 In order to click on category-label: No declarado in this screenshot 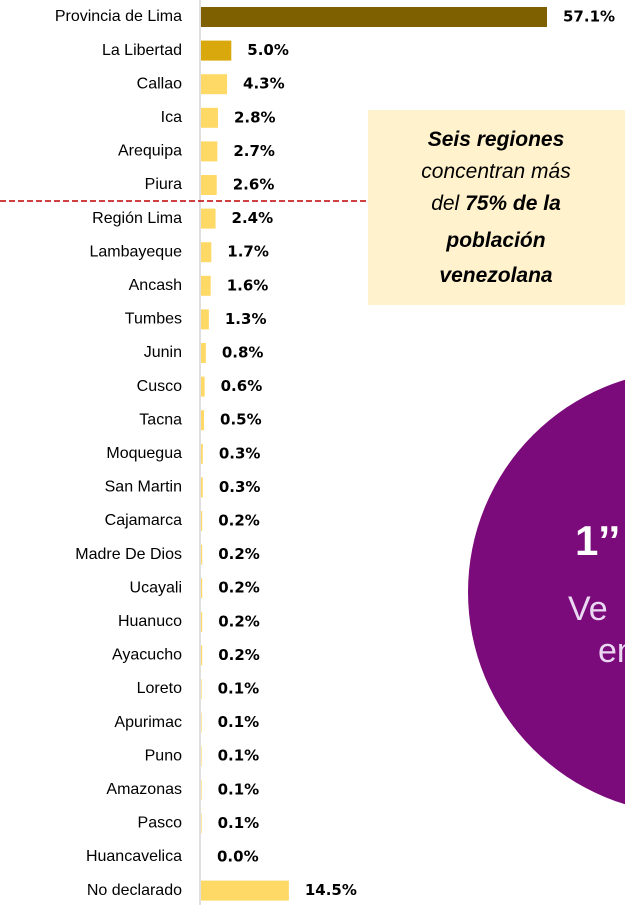, I will do `click(134, 890)`.